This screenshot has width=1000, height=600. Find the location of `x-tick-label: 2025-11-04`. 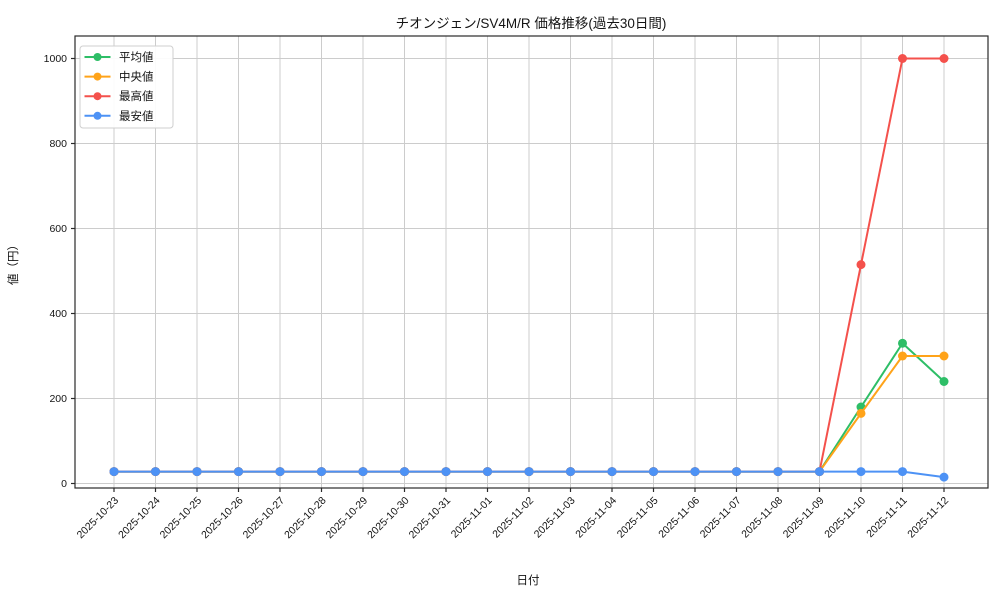

x-tick-label: 2025-11-04 is located at coordinates (596, 518).